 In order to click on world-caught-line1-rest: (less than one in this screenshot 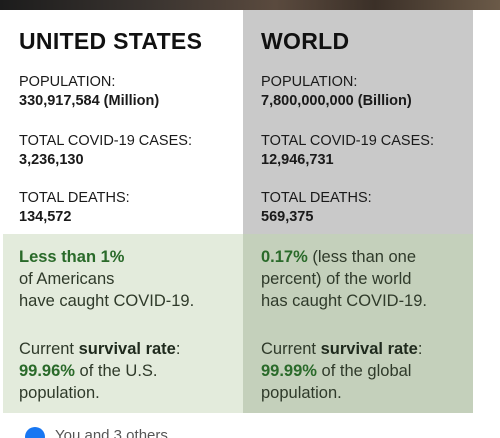, I will do `click(362, 257)`.